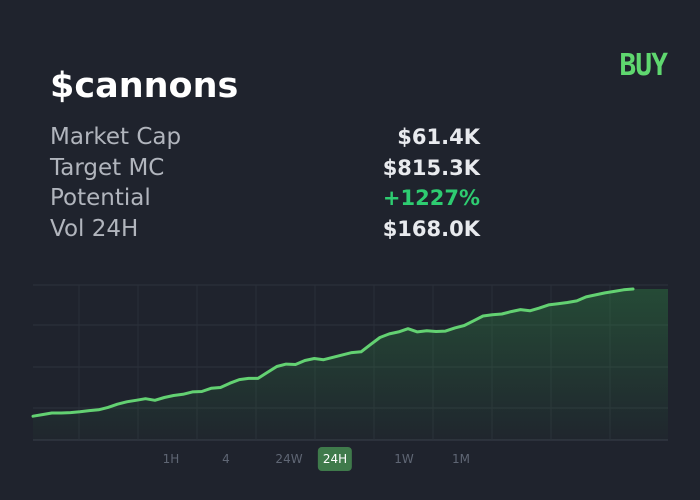 This screenshot has height=500, width=700. Describe the element at coordinates (265, 229) in the screenshot. I see `stat-row-vol-24h: Vol 24H $168.0K` at that location.